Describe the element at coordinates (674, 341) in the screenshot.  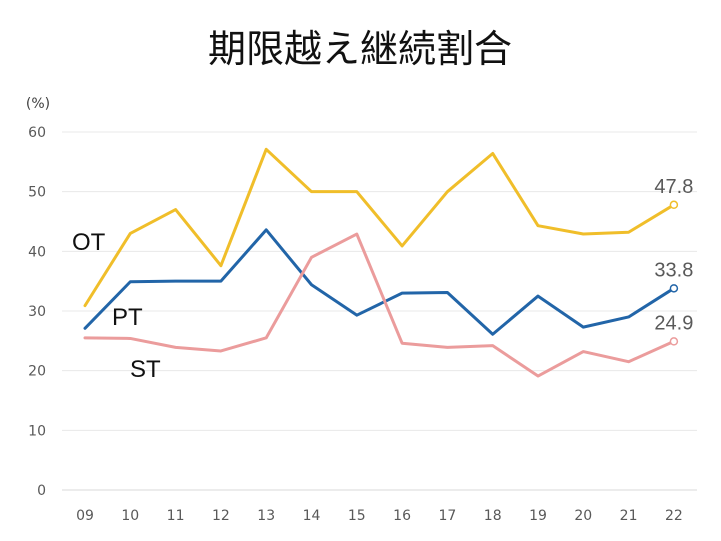
I see `end-point-marker-st` at that location.